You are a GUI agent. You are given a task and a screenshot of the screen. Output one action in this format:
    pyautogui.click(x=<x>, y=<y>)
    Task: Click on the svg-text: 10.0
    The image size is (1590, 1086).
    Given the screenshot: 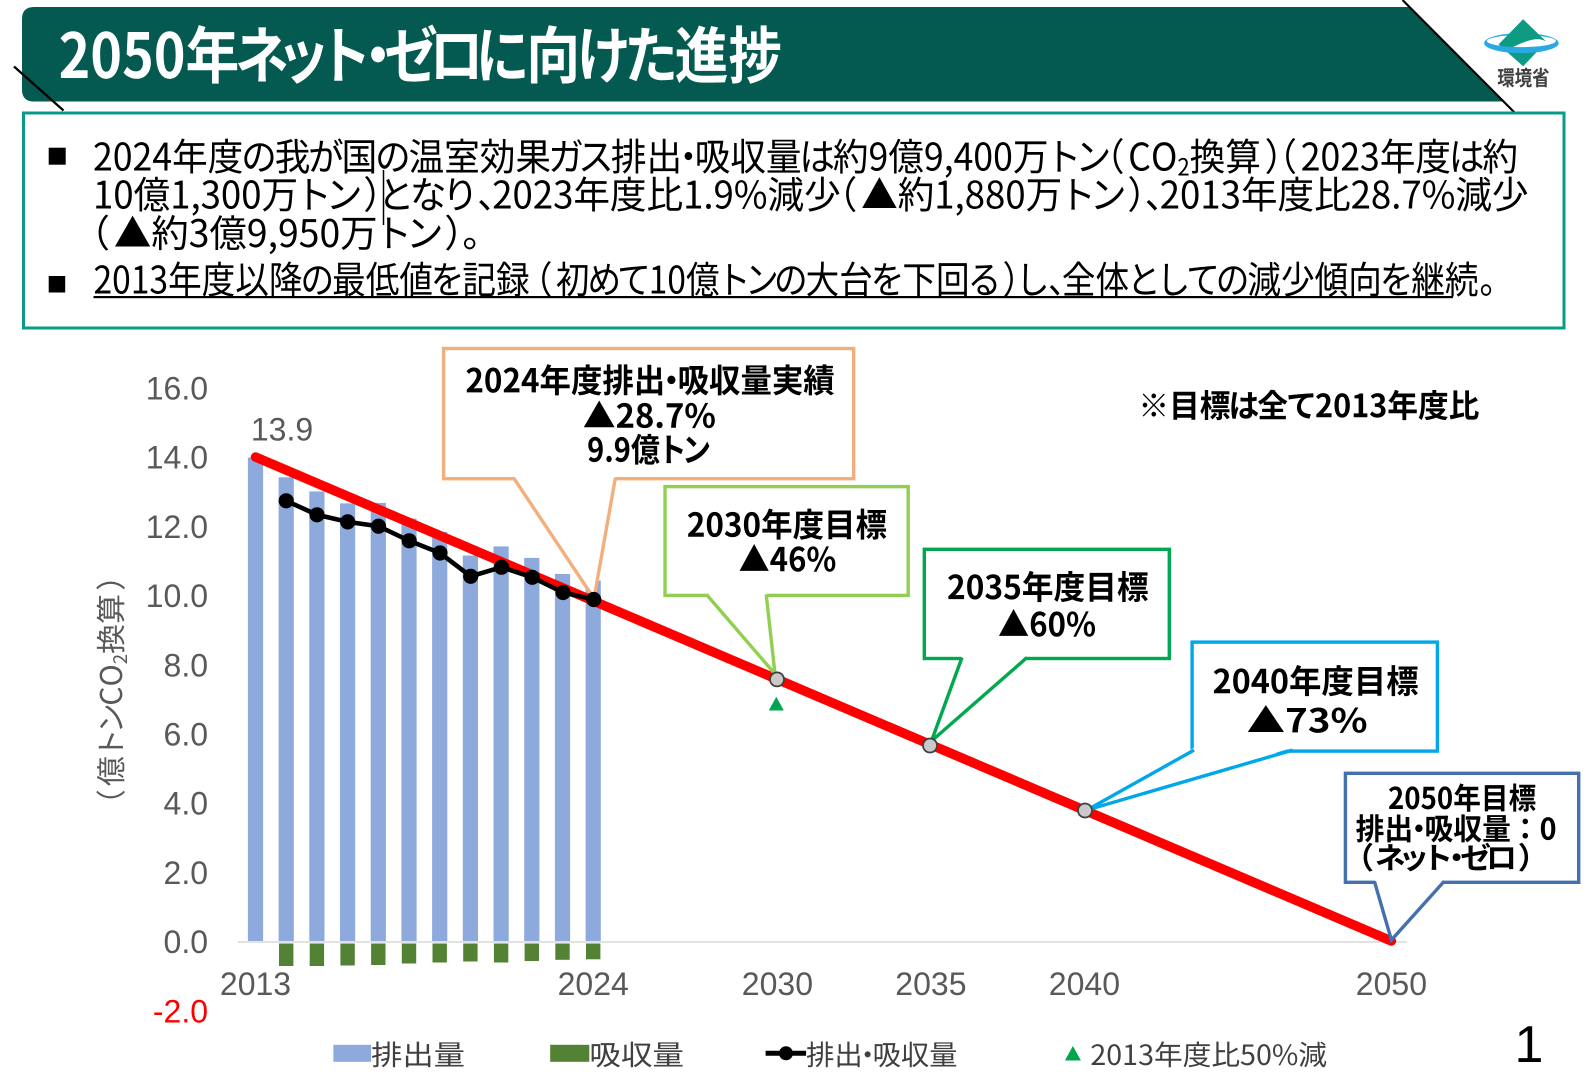 What is the action you would take?
    pyautogui.click(x=177, y=596)
    